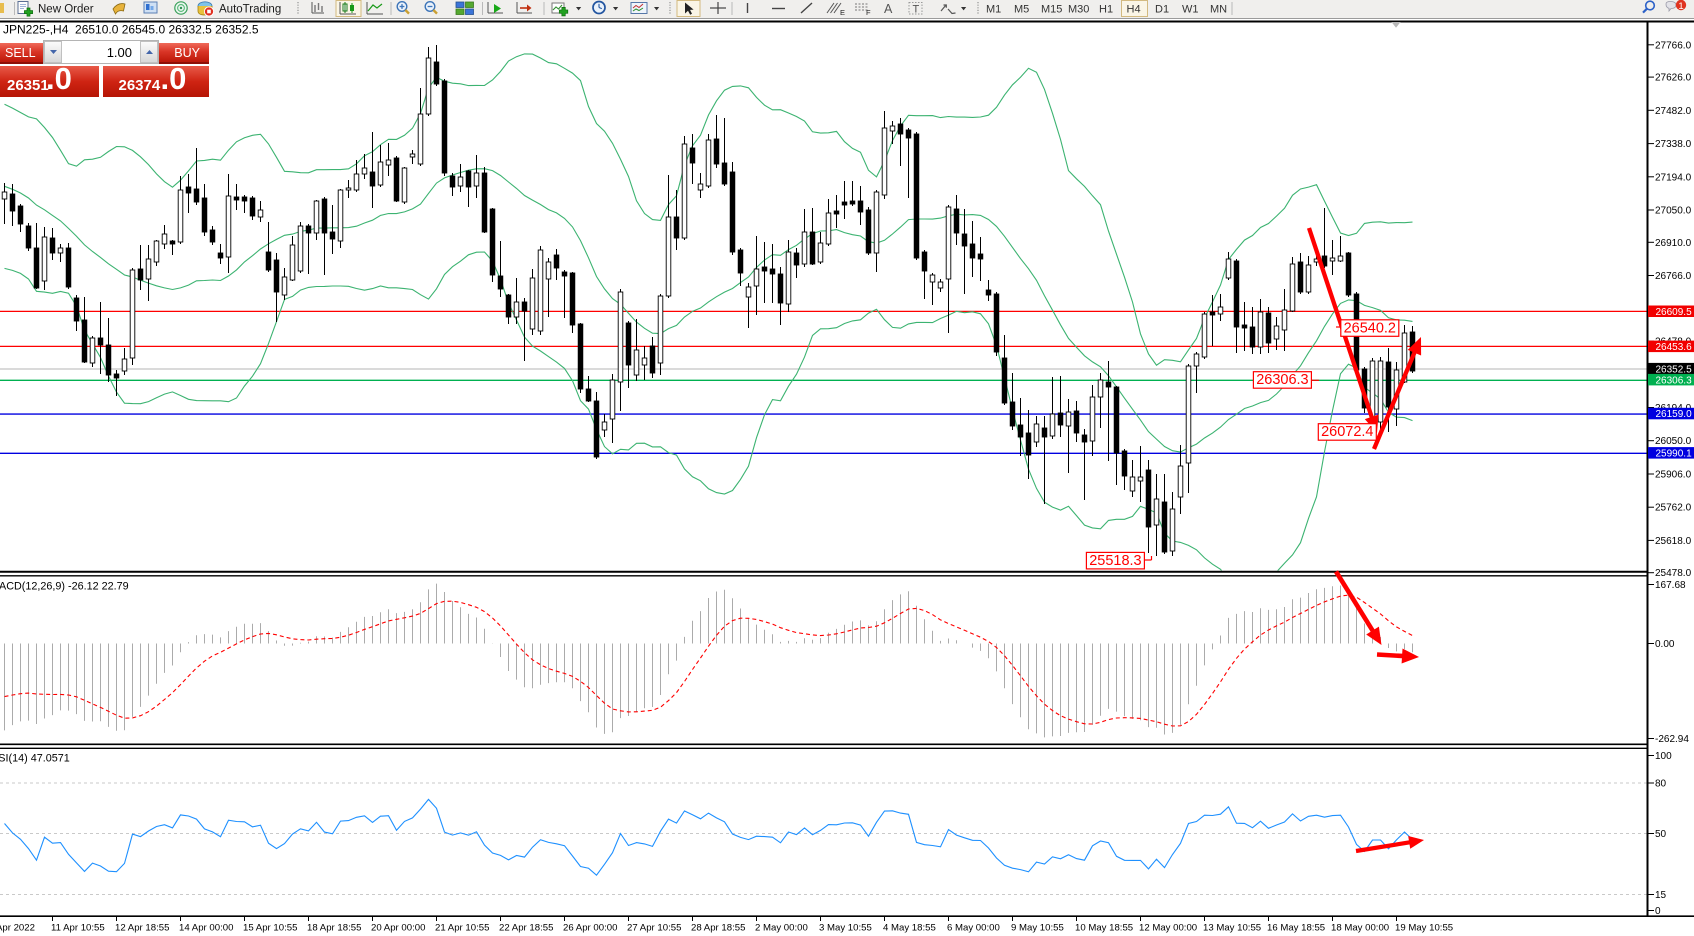 This screenshot has height=936, width=1694. I want to click on svg-text: 18 Apr 18:55, so click(334, 928).